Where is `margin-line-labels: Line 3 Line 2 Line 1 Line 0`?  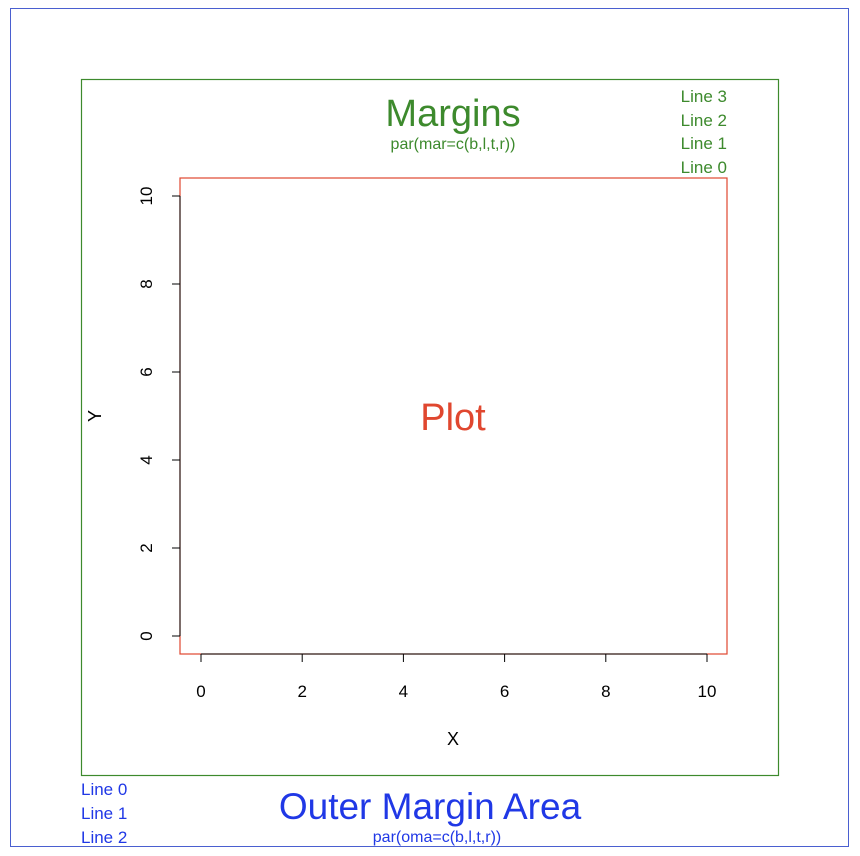 margin-line-labels: Line 3 Line 2 Line 1 Line 0 is located at coordinates (704, 132).